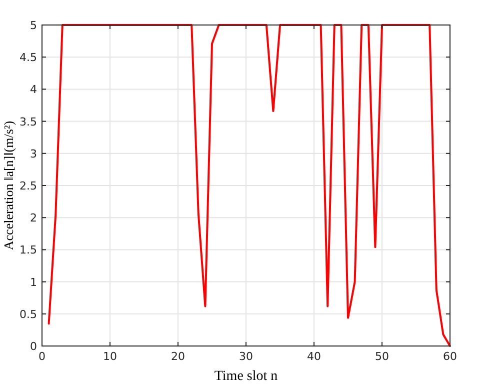  What do you see at coordinates (28, 121) in the screenshot?
I see `y-tick-label: 3.5` at bounding box center [28, 121].